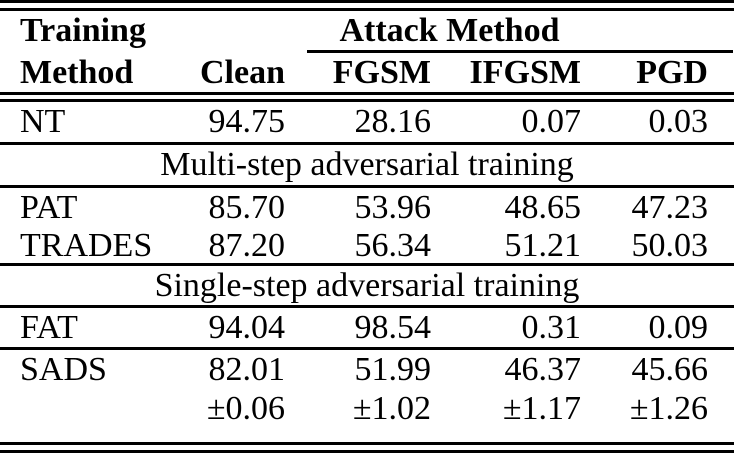  I want to click on cell-fat-clean: 94.04, so click(247, 327).